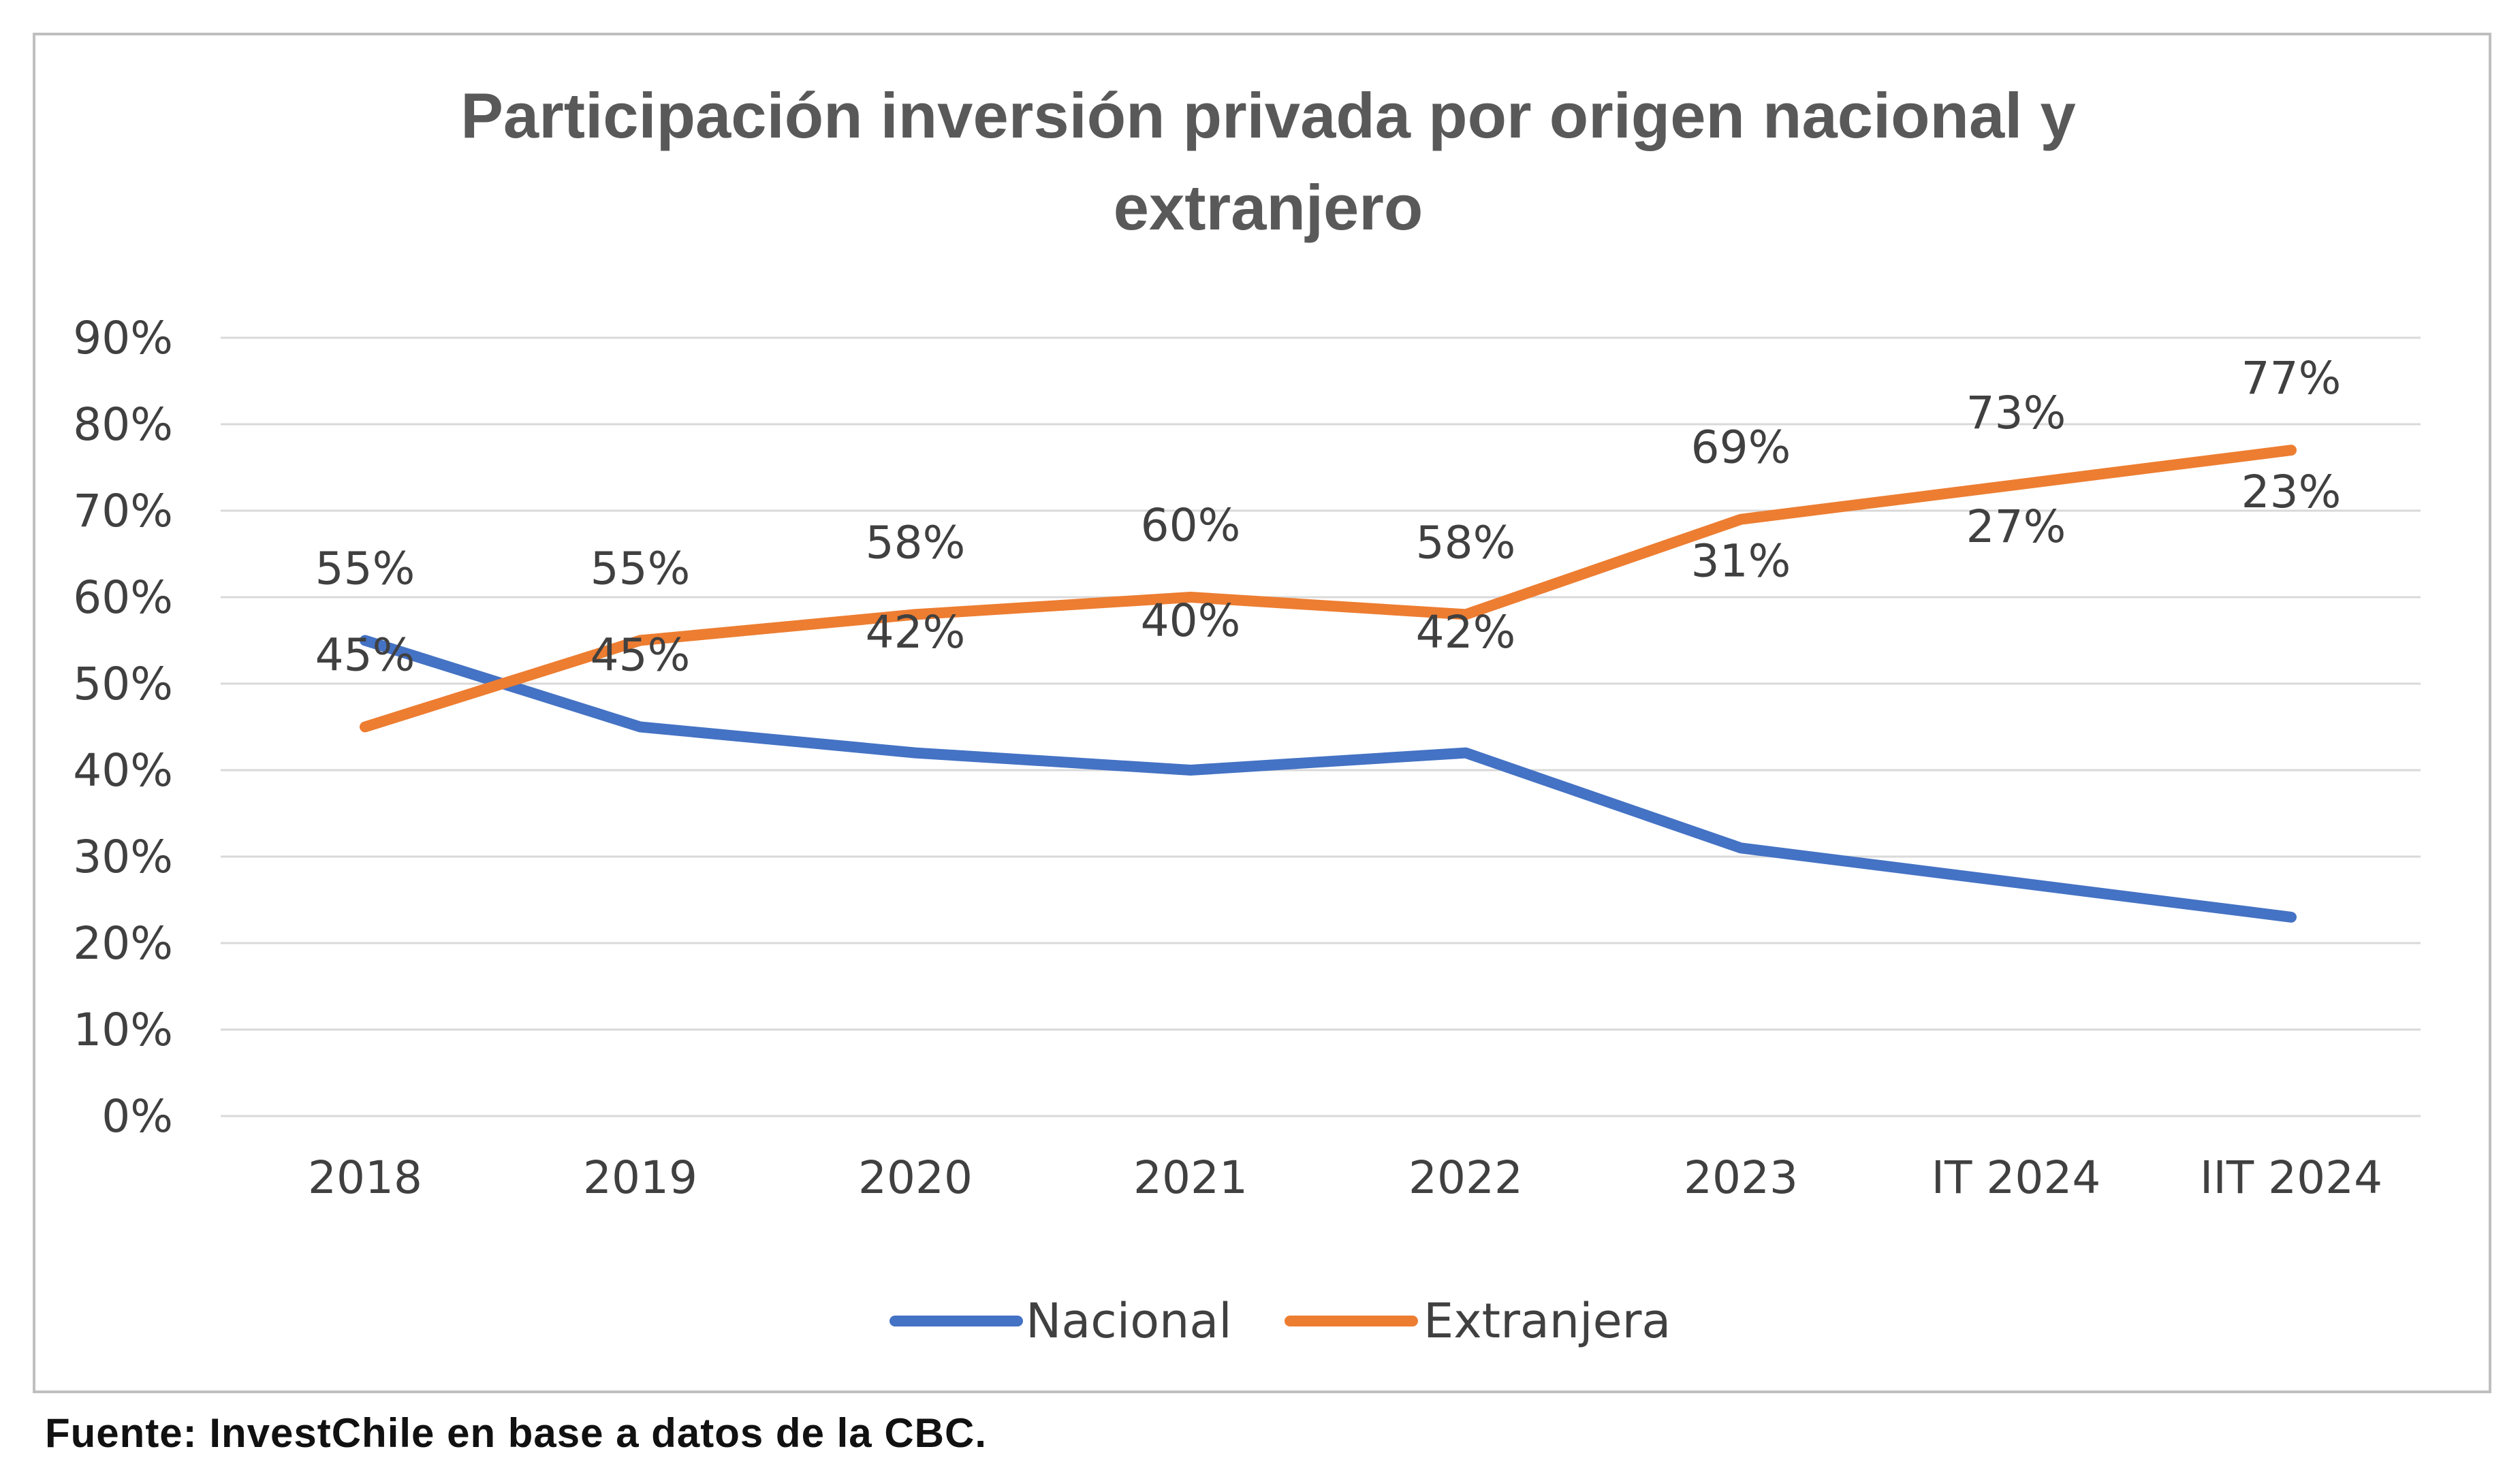 The height and width of the screenshot is (1479, 2520). What do you see at coordinates (365, 569) in the screenshot?
I see `data-label-nacional: 55%` at bounding box center [365, 569].